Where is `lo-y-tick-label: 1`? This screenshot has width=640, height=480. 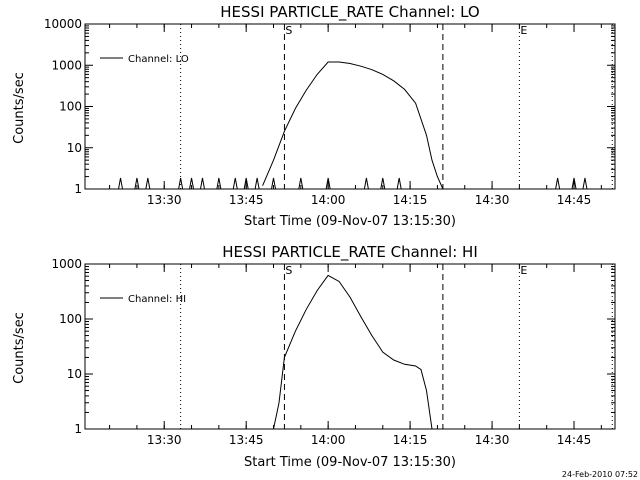 lo-y-tick-label: 1 is located at coordinates (78, 189).